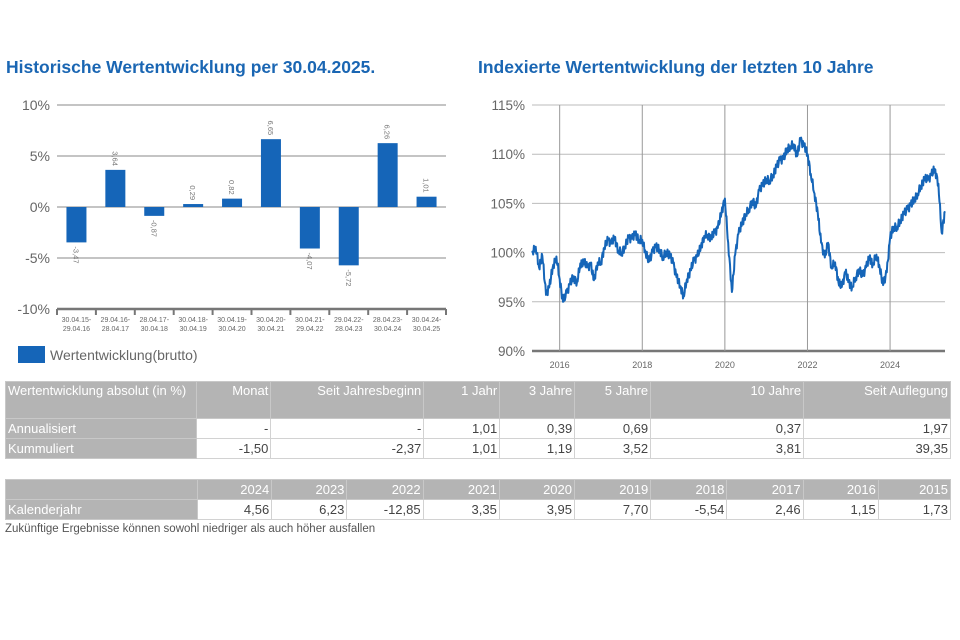  What do you see at coordinates (309, 261) in the screenshot?
I see `bar-value-label: -4,07` at bounding box center [309, 261].